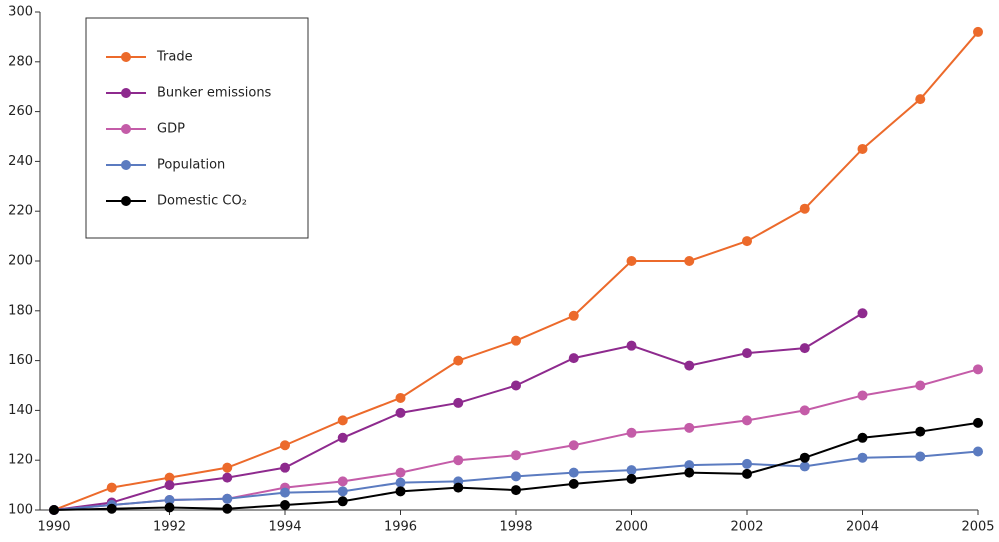  Describe the element at coordinates (20, 61) in the screenshot. I see `y-tick-label: 280` at that location.